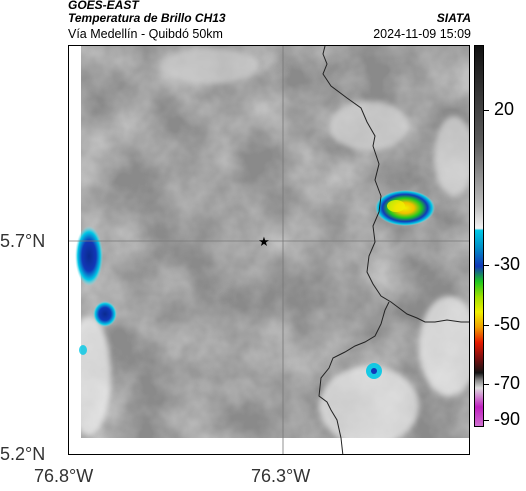  Describe the element at coordinates (507, 383) in the screenshot. I see `colorbar-label: -70` at that location.